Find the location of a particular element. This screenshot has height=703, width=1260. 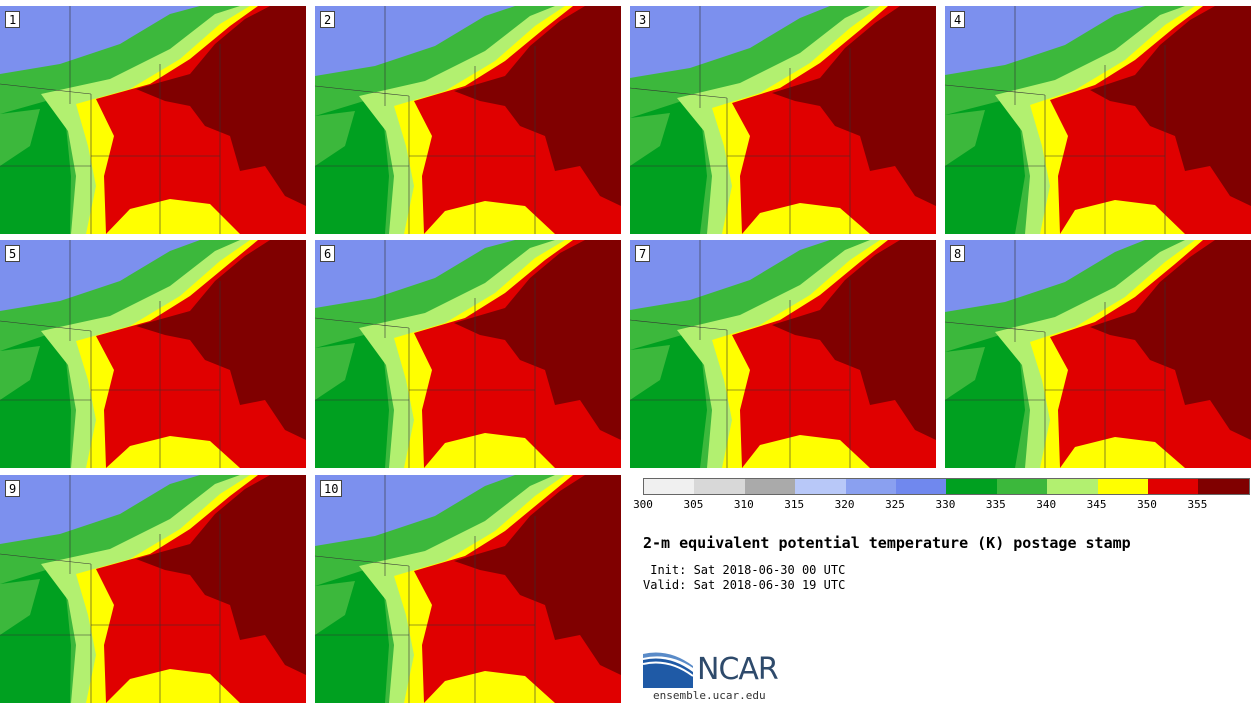

panel-number: 6 is located at coordinates (328, 253).